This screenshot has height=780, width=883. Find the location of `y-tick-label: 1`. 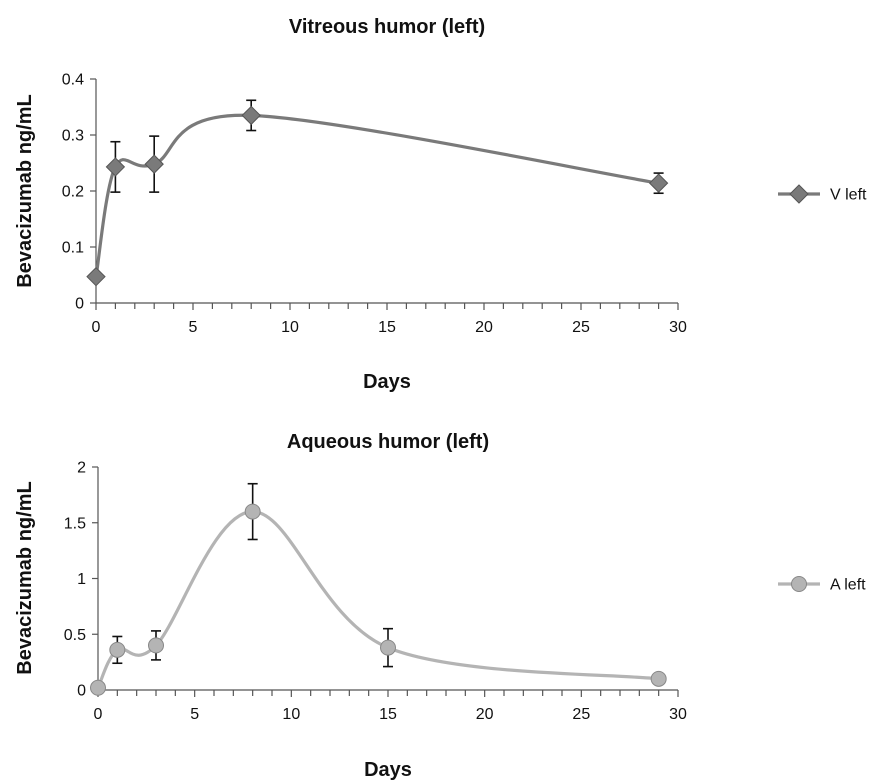

y-tick-label: 1 is located at coordinates (81, 579).